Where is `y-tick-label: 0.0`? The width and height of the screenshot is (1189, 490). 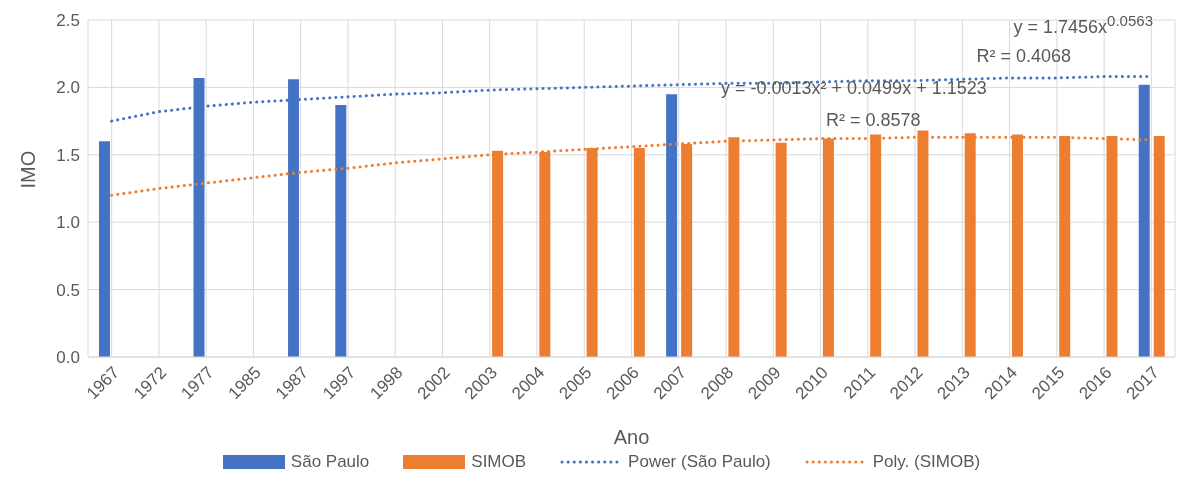 y-tick-label: 0.0 is located at coordinates (68, 358).